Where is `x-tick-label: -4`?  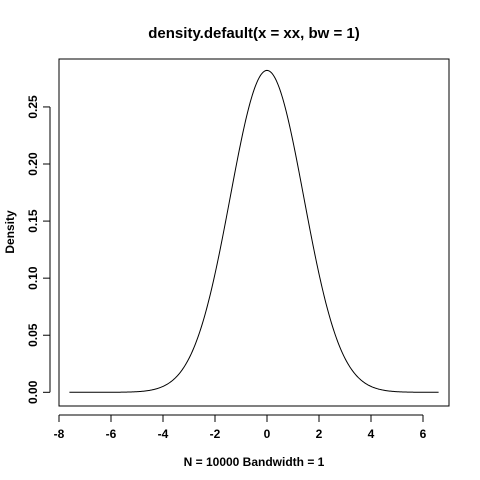
x-tick-label: -4 is located at coordinates (163, 434).